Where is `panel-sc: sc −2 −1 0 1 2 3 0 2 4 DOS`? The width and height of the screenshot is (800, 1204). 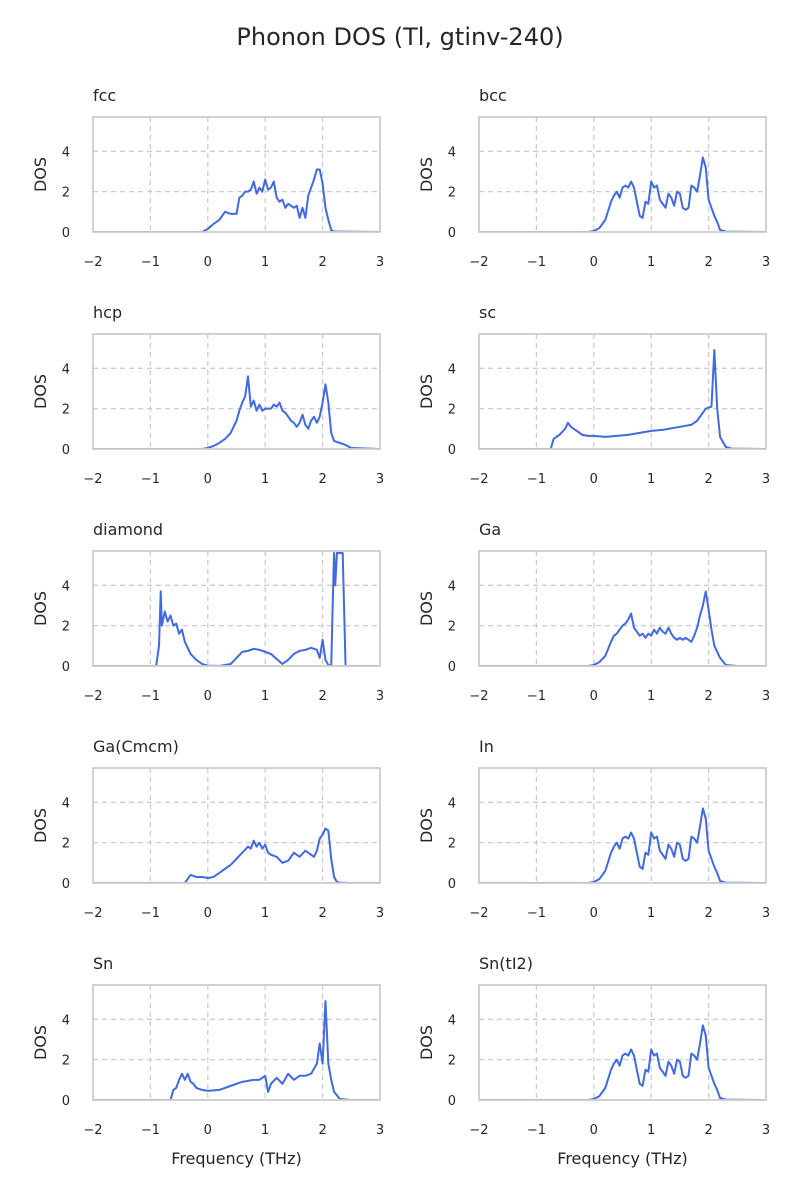 panel-sc: sc −2 −1 0 1 2 3 0 2 4 DOS is located at coordinates (593, 395).